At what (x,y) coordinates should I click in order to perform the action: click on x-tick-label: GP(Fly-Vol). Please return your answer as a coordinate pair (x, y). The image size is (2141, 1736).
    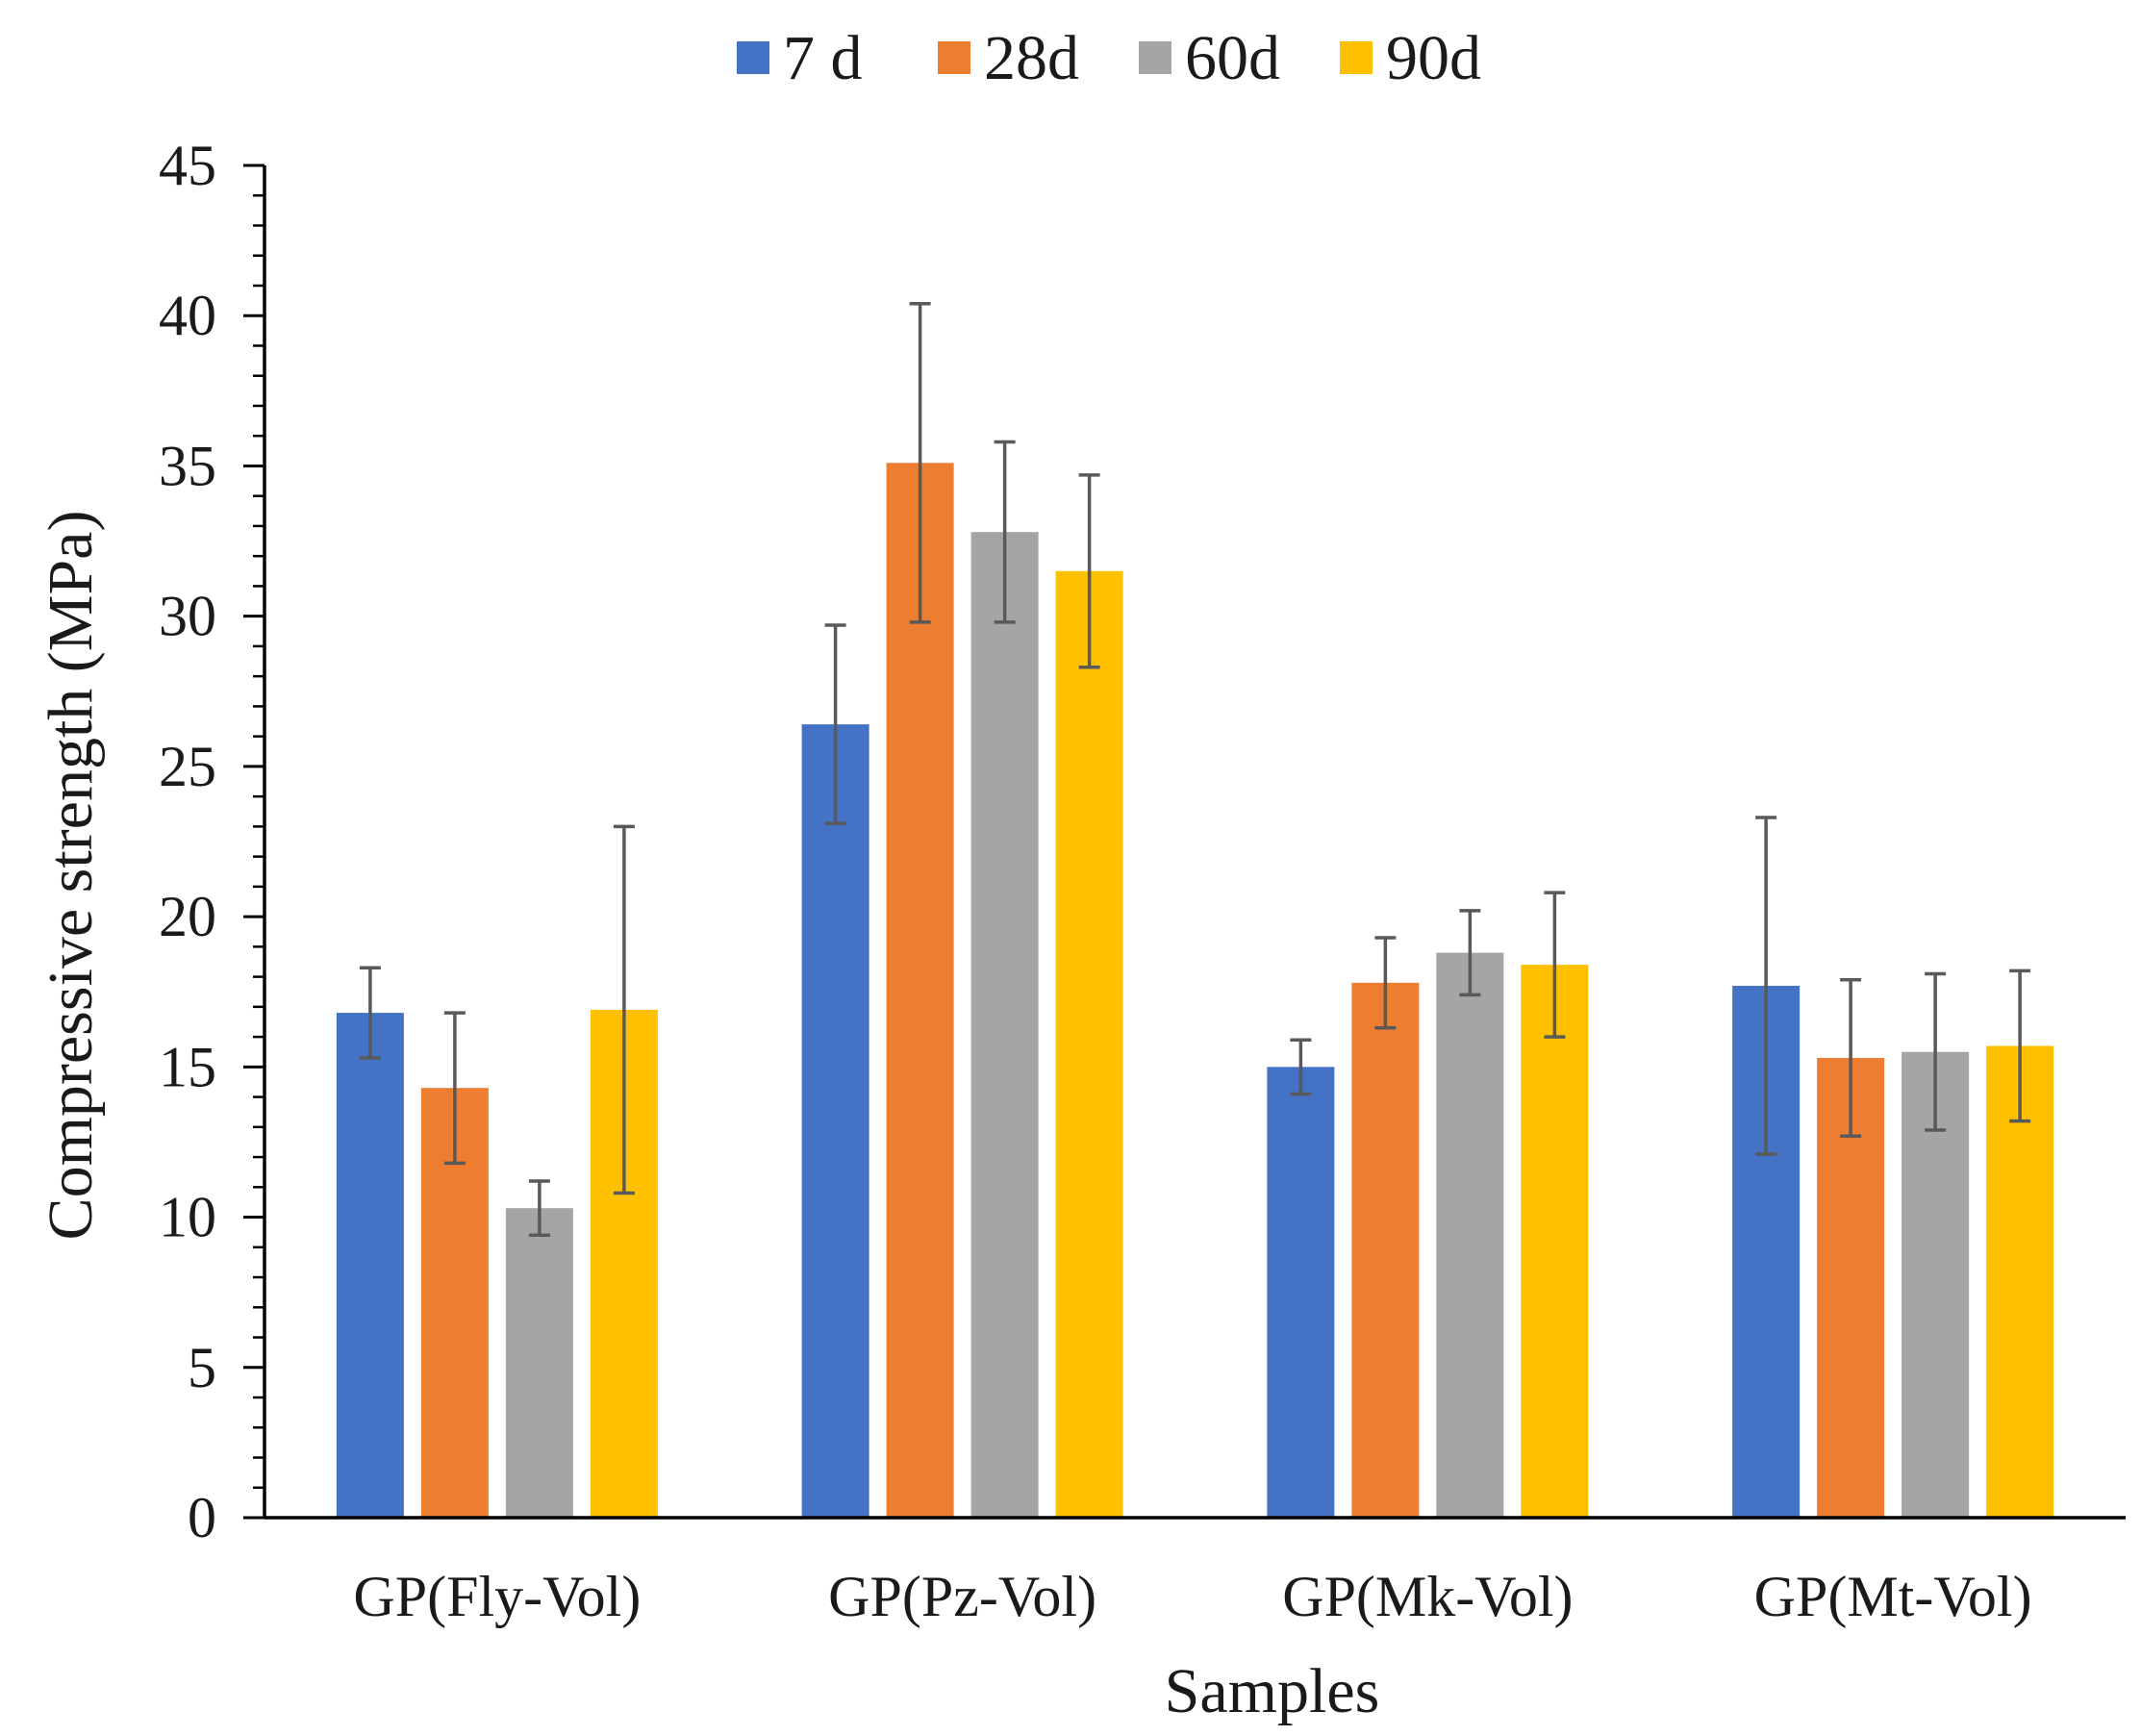
    Looking at the image, I should click on (497, 1596).